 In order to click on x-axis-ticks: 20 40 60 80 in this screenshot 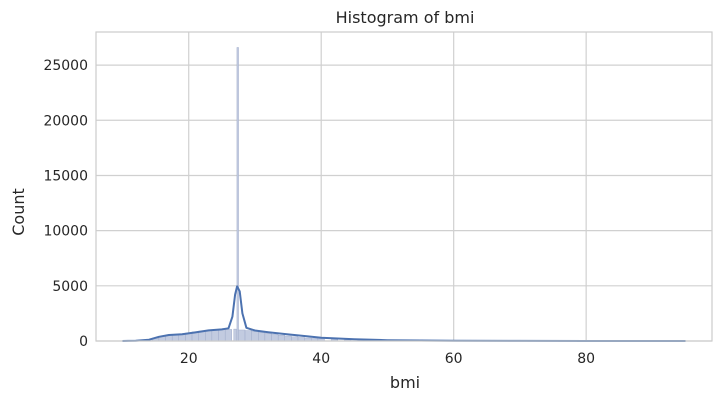, I will do `click(387, 359)`.